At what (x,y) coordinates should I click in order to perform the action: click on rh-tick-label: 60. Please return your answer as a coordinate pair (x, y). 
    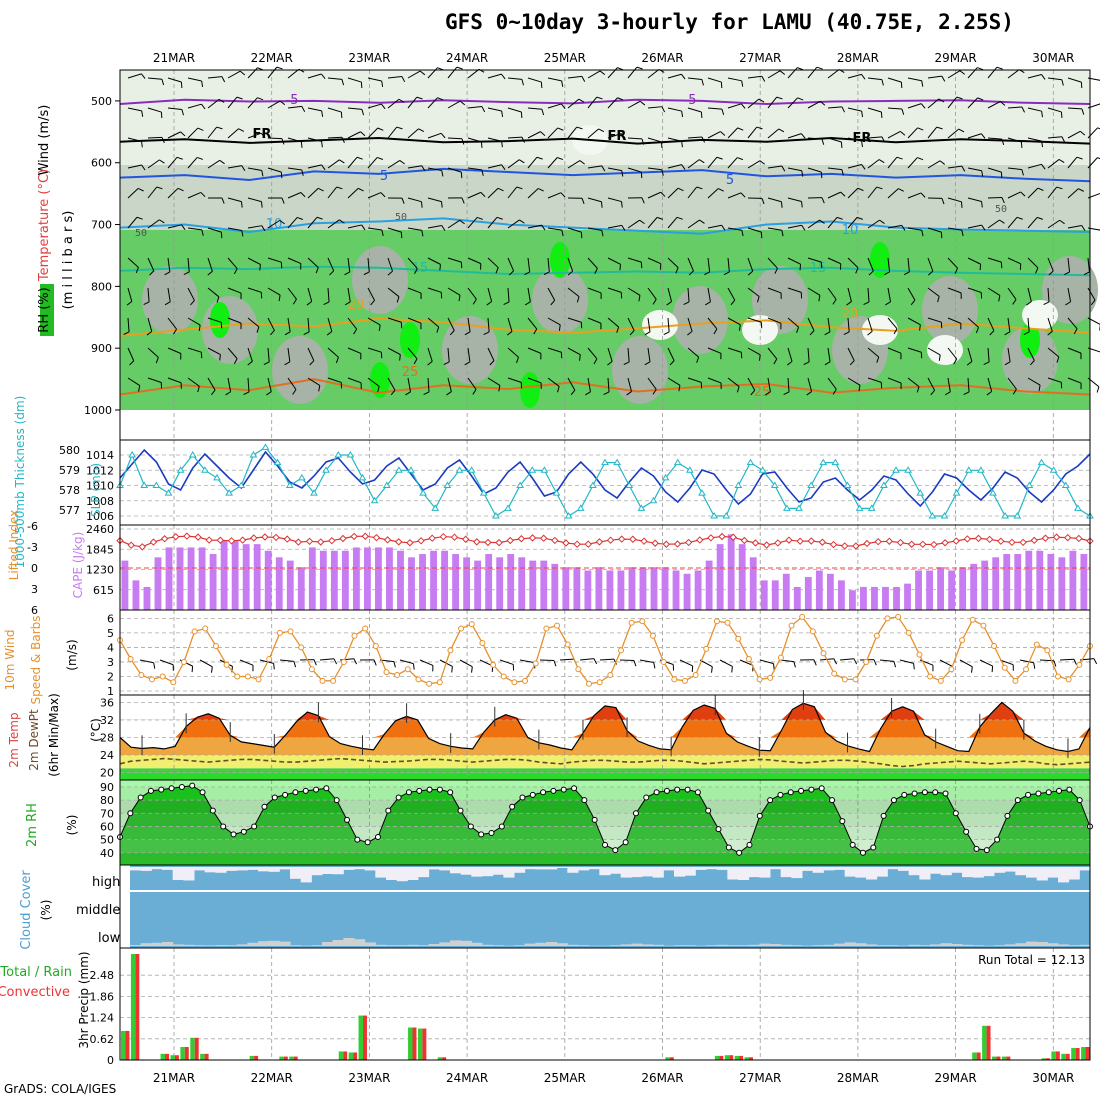
    Looking at the image, I should click on (107, 826).